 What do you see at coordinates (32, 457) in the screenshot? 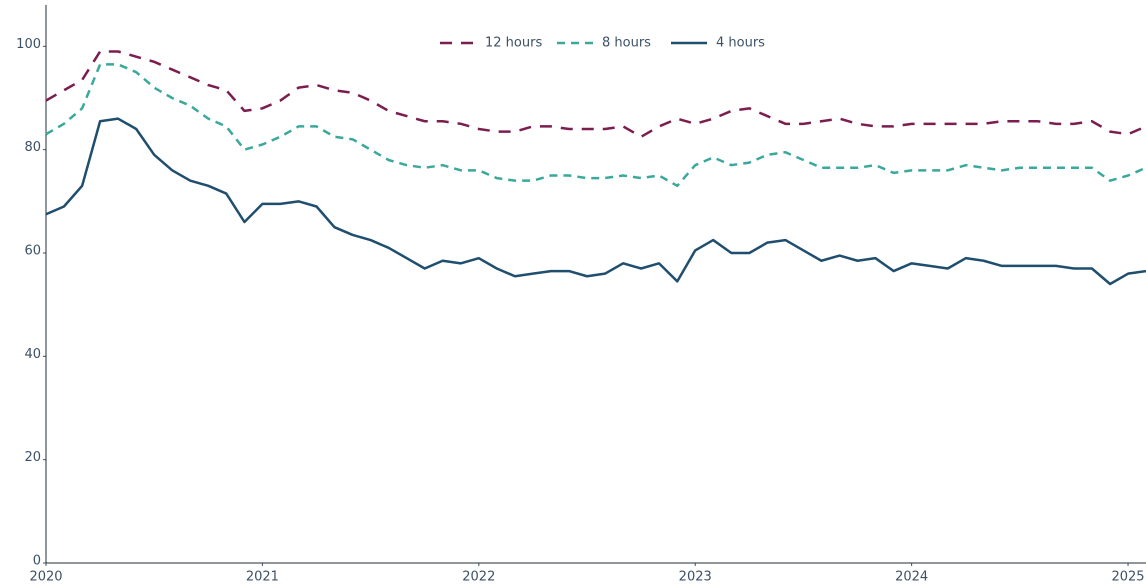
I see `y-tick-label: 20` at bounding box center [32, 457].